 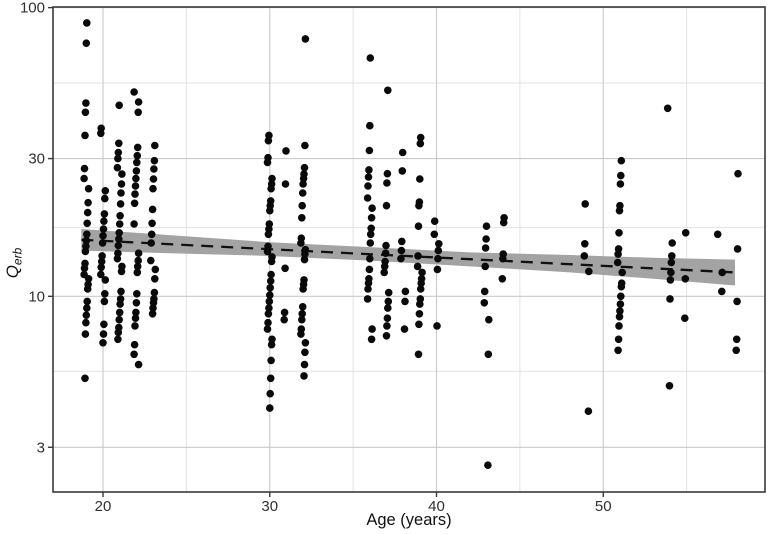 I want to click on y-axis-title-subscript: erb, so click(x=18, y=256).